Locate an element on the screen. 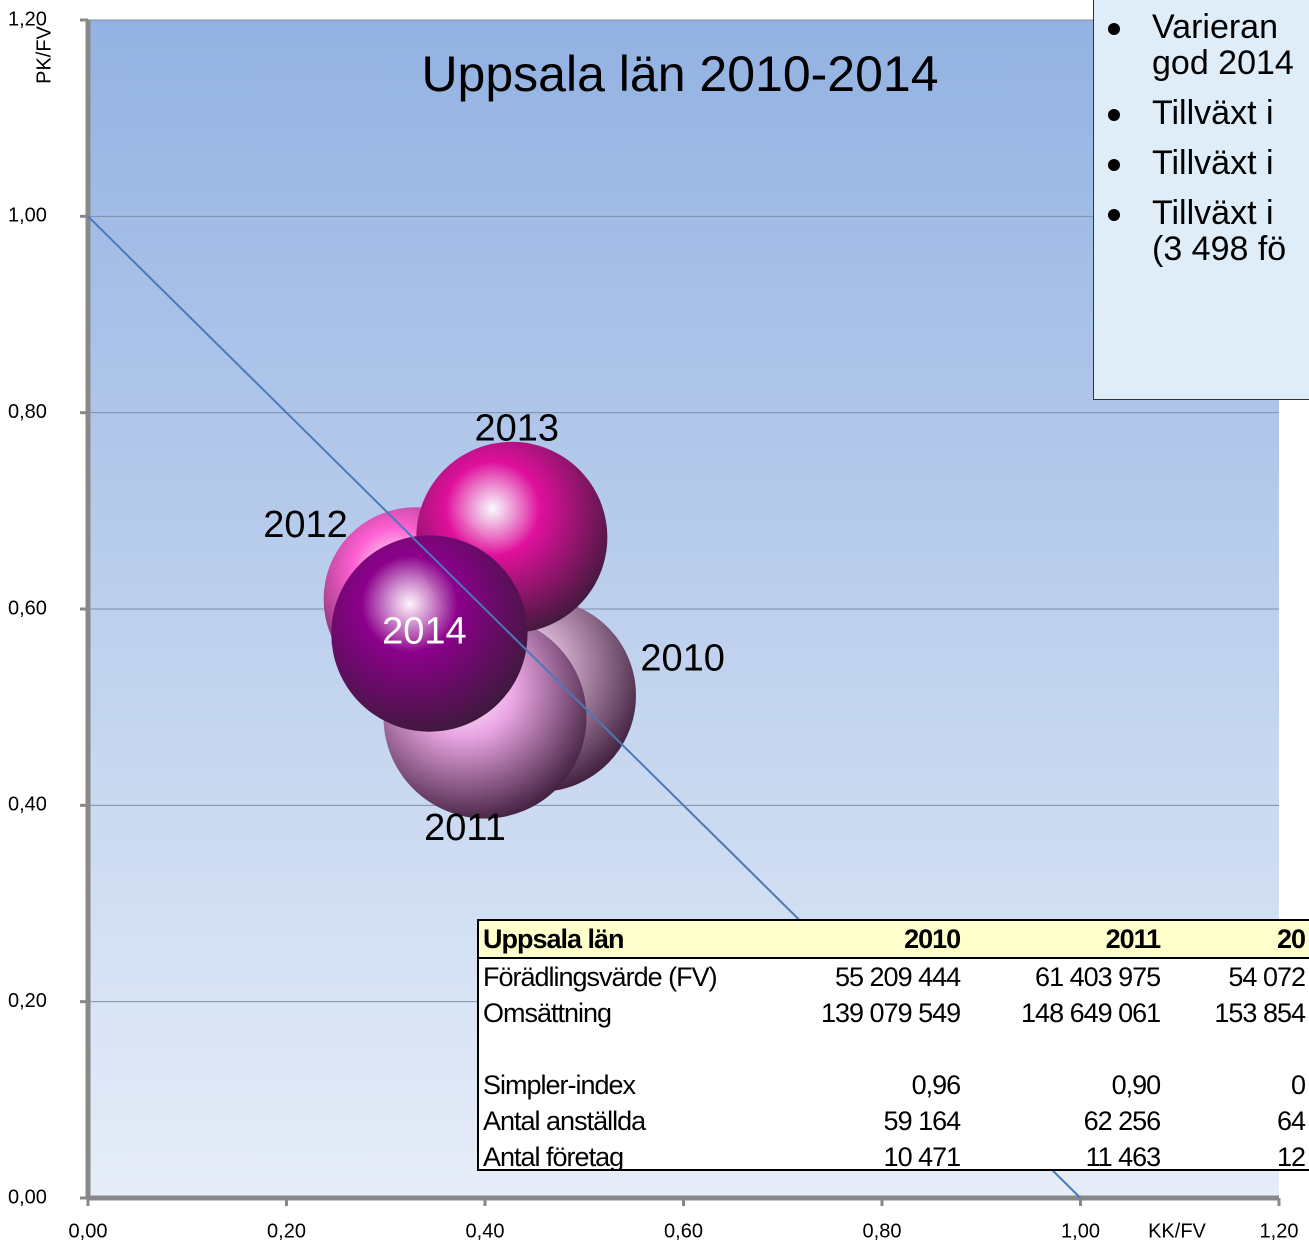 The image size is (1309, 1247). bullet-item: Varieran god 2014 is located at coordinates (1208, 45).